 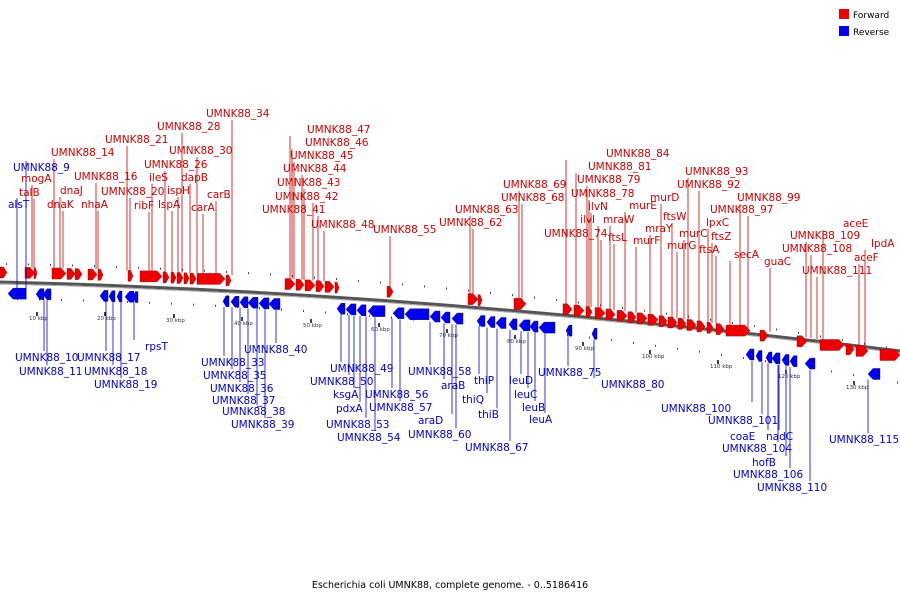 What do you see at coordinates (659, 229) in the screenshot?
I see `forward-gene-label: mraY` at bounding box center [659, 229].